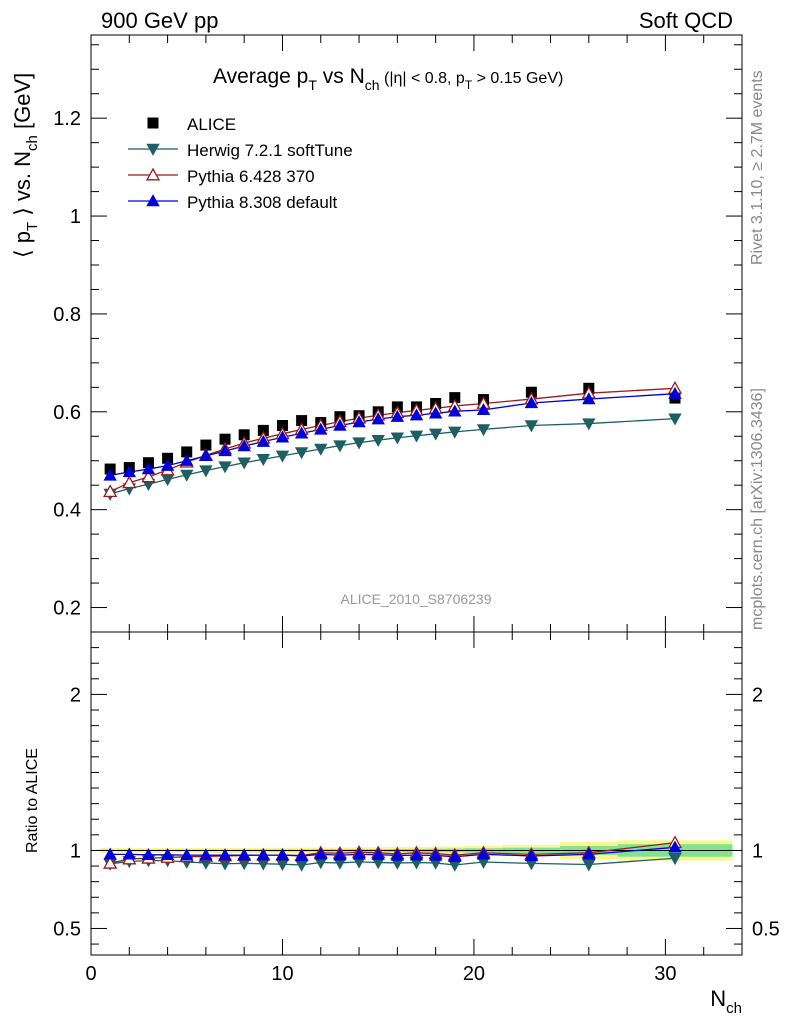 The image size is (786, 1029). I want to click on x-tick-label: 20, so click(474, 974).